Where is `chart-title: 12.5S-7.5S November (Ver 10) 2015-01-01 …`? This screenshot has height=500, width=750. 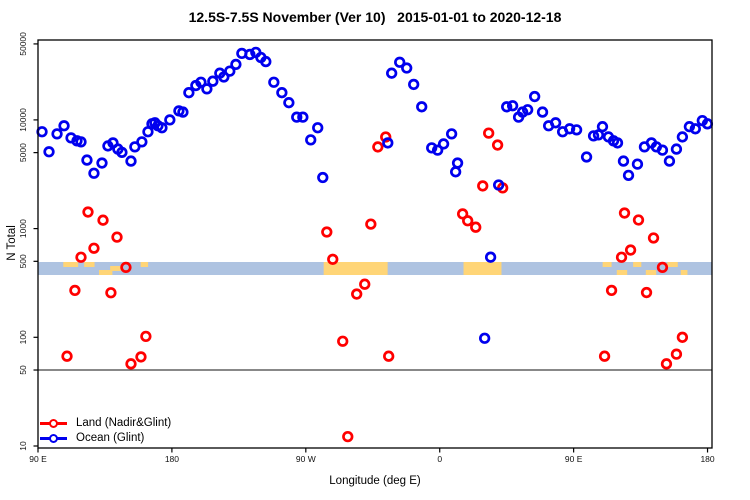
chart-title: 12.5S-7.5S November (Ver 10) 2015-01-01 … is located at coordinates (375, 17).